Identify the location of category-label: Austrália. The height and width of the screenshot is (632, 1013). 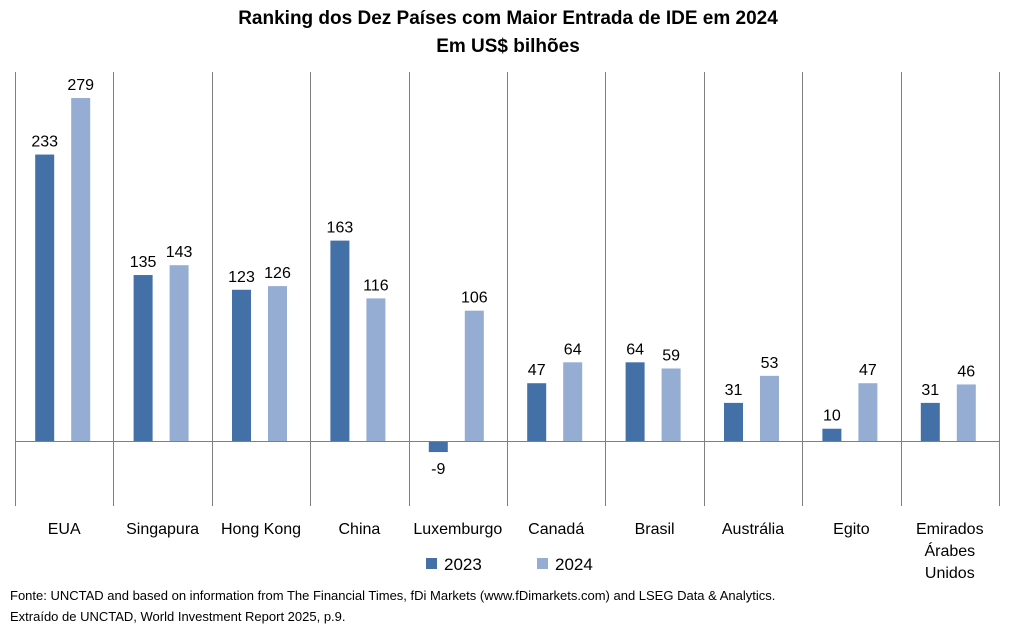
(753, 529).